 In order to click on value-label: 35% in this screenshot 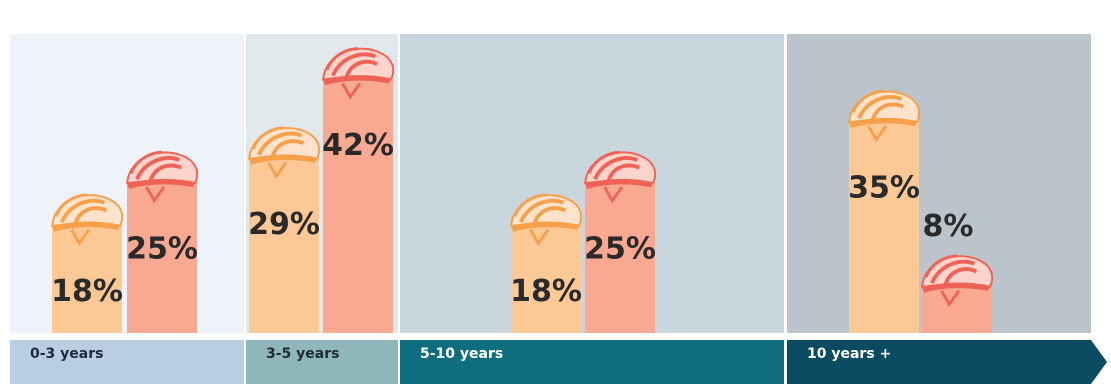, I will do `click(884, 188)`.